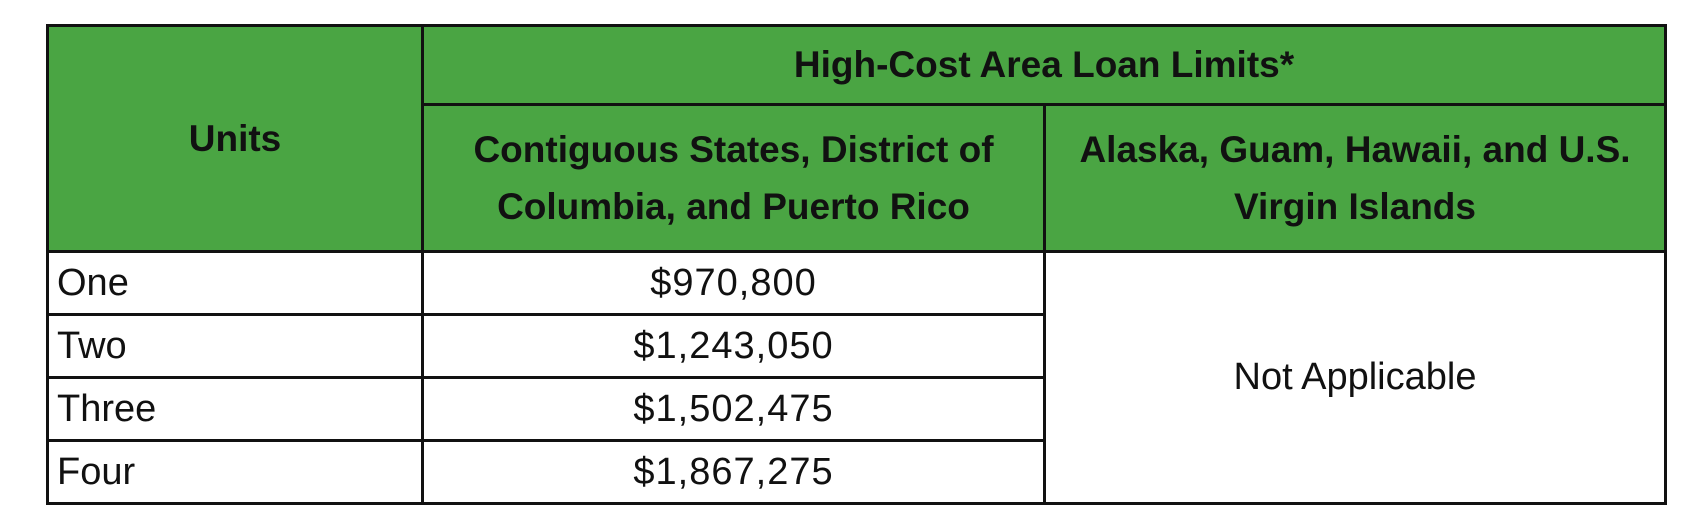 This screenshot has width=1700, height=520. I want to click on units-cell: Two, so click(235, 346).